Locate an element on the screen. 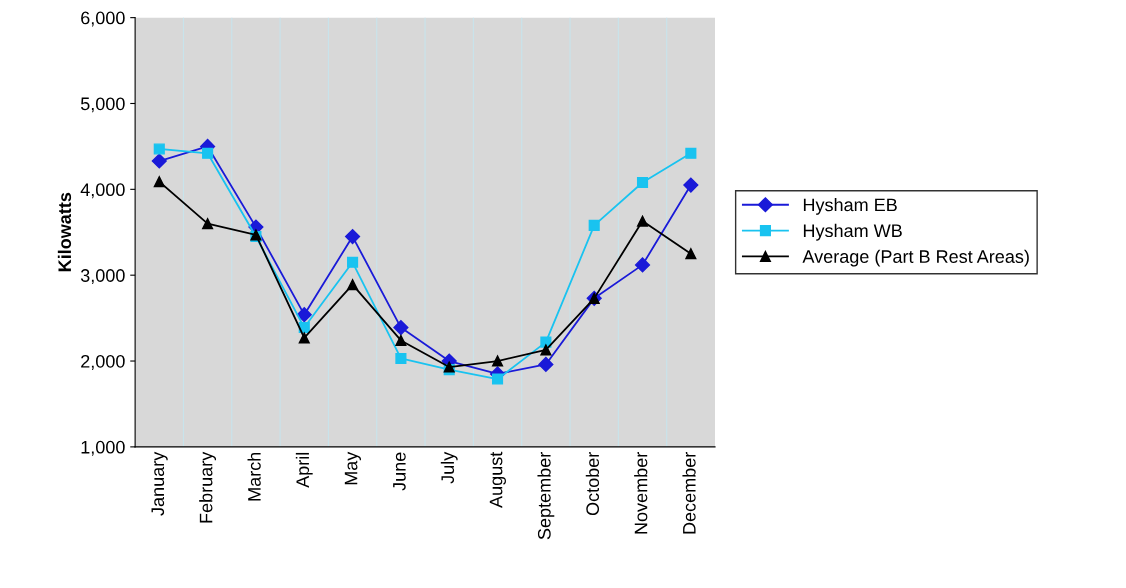  x-tick-label: June is located at coordinates (399, 471).